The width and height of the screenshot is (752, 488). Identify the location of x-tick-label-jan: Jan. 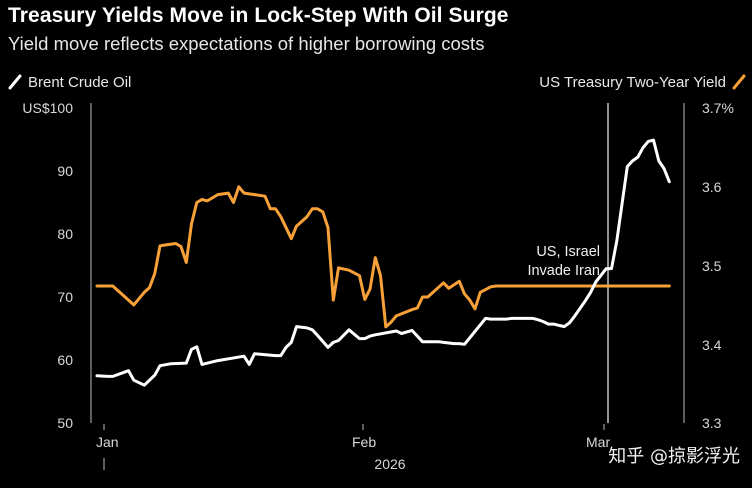
(107, 442).